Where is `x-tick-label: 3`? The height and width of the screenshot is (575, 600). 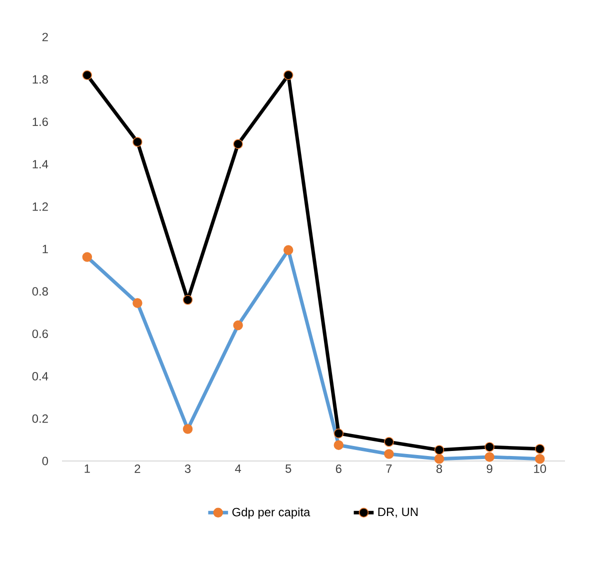 x-tick-label: 3 is located at coordinates (187, 468).